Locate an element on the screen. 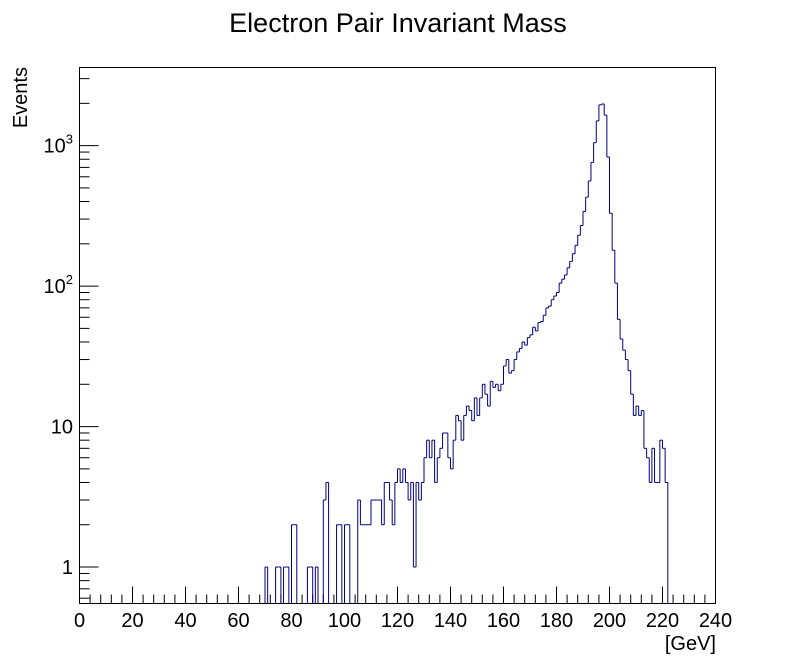  y-tick-label: 1 is located at coordinates (67, 568).